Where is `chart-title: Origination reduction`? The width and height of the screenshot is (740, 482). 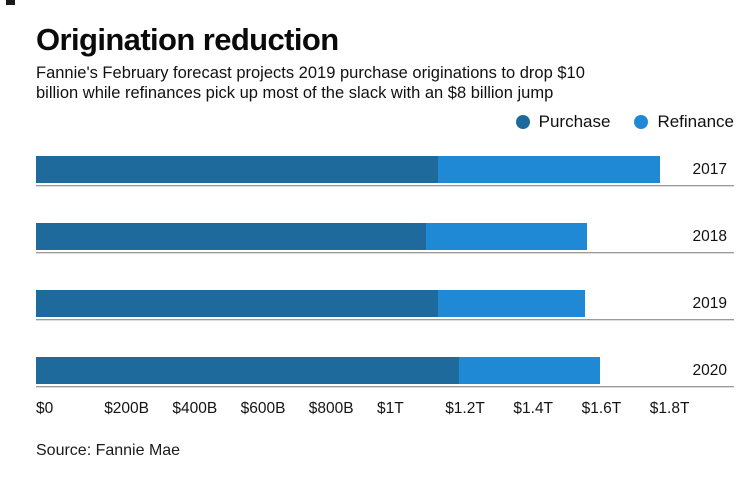 chart-title: Origination reduction is located at coordinates (187, 39).